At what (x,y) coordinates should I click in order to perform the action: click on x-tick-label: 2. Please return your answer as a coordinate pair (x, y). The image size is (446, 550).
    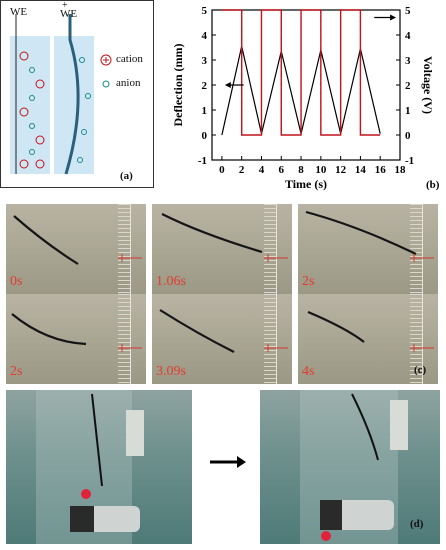
    Looking at the image, I should click on (242, 170).